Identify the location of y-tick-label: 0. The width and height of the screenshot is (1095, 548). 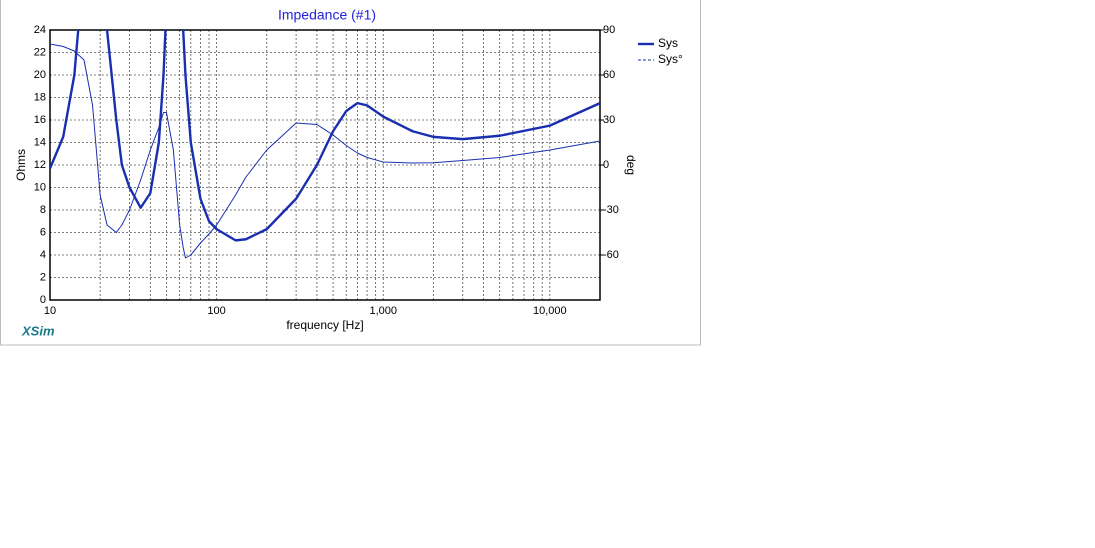
(43, 300).